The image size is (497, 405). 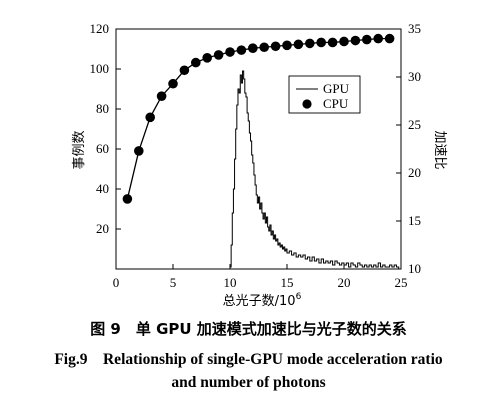 I want to click on y-left-tick-label: 20, so click(x=102, y=228).